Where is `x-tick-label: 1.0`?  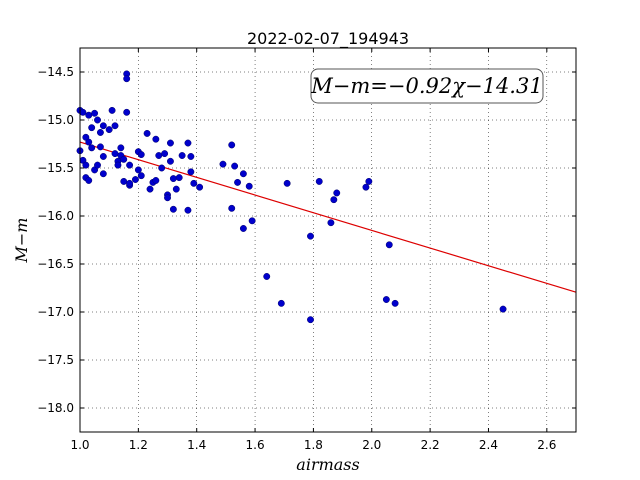 x-tick-label: 1.0 is located at coordinates (79, 445).